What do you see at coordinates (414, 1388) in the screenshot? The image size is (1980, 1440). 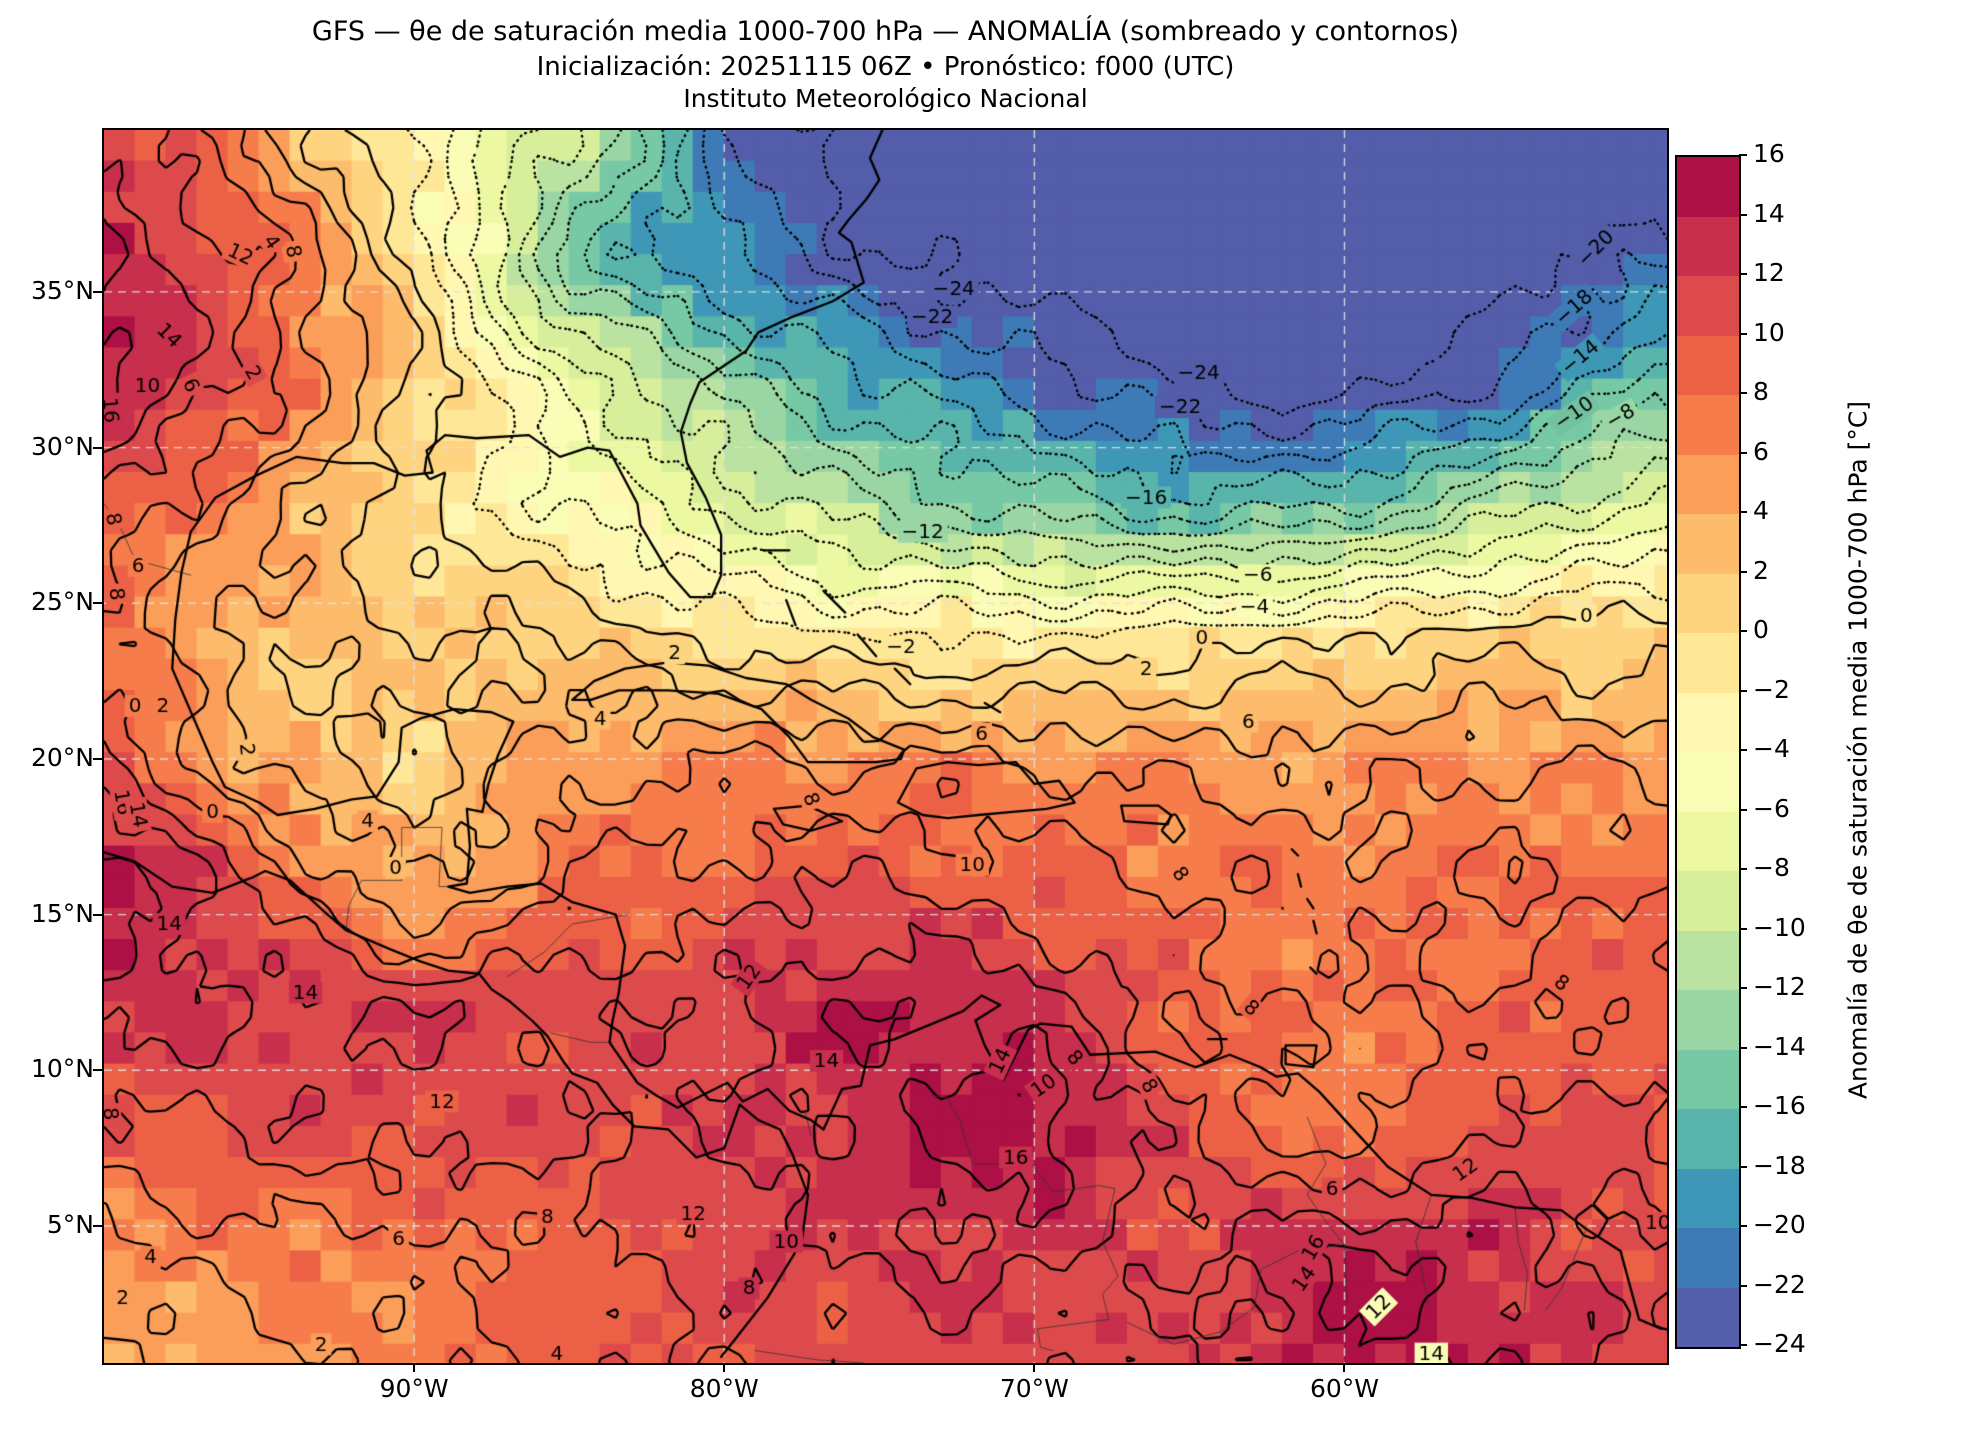 I see `x-tick-label: 90°W` at bounding box center [414, 1388].